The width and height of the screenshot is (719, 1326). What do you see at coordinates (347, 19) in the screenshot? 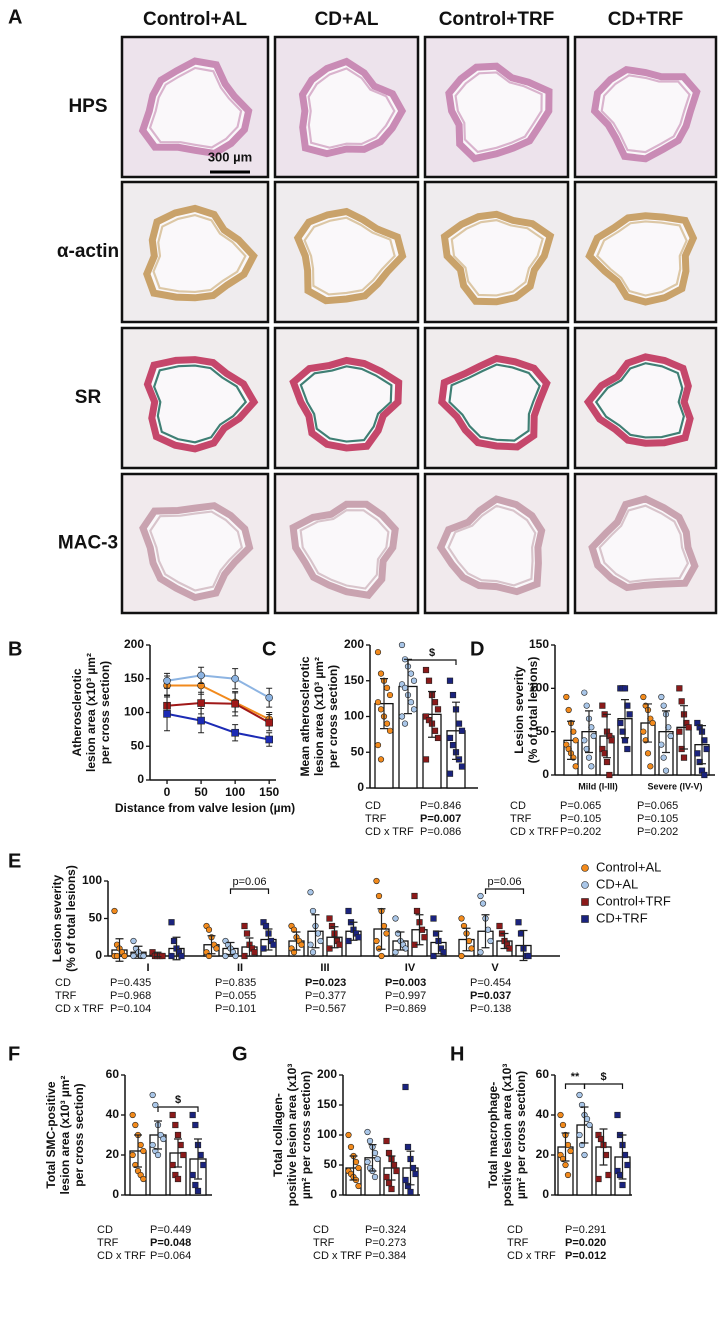
I see `column-header: CD+AL` at bounding box center [347, 19].